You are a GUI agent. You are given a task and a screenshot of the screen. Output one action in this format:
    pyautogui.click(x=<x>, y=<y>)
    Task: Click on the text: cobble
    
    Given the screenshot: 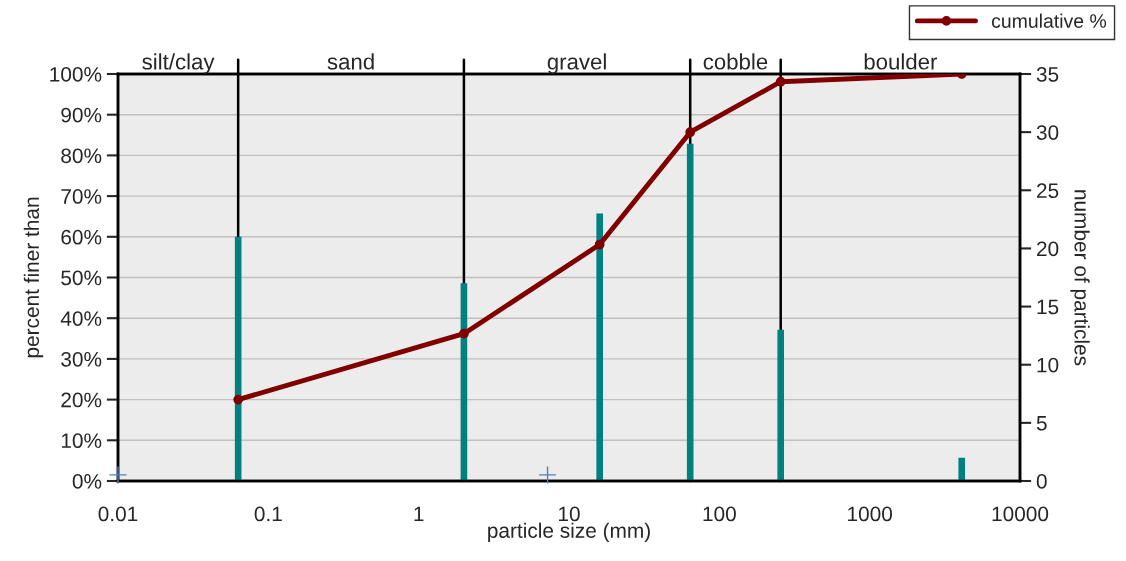 What is the action you would take?
    pyautogui.click(x=735, y=61)
    